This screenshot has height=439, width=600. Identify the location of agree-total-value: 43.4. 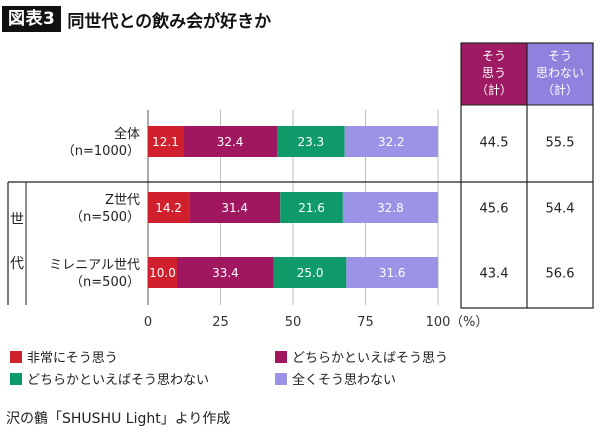
(494, 274).